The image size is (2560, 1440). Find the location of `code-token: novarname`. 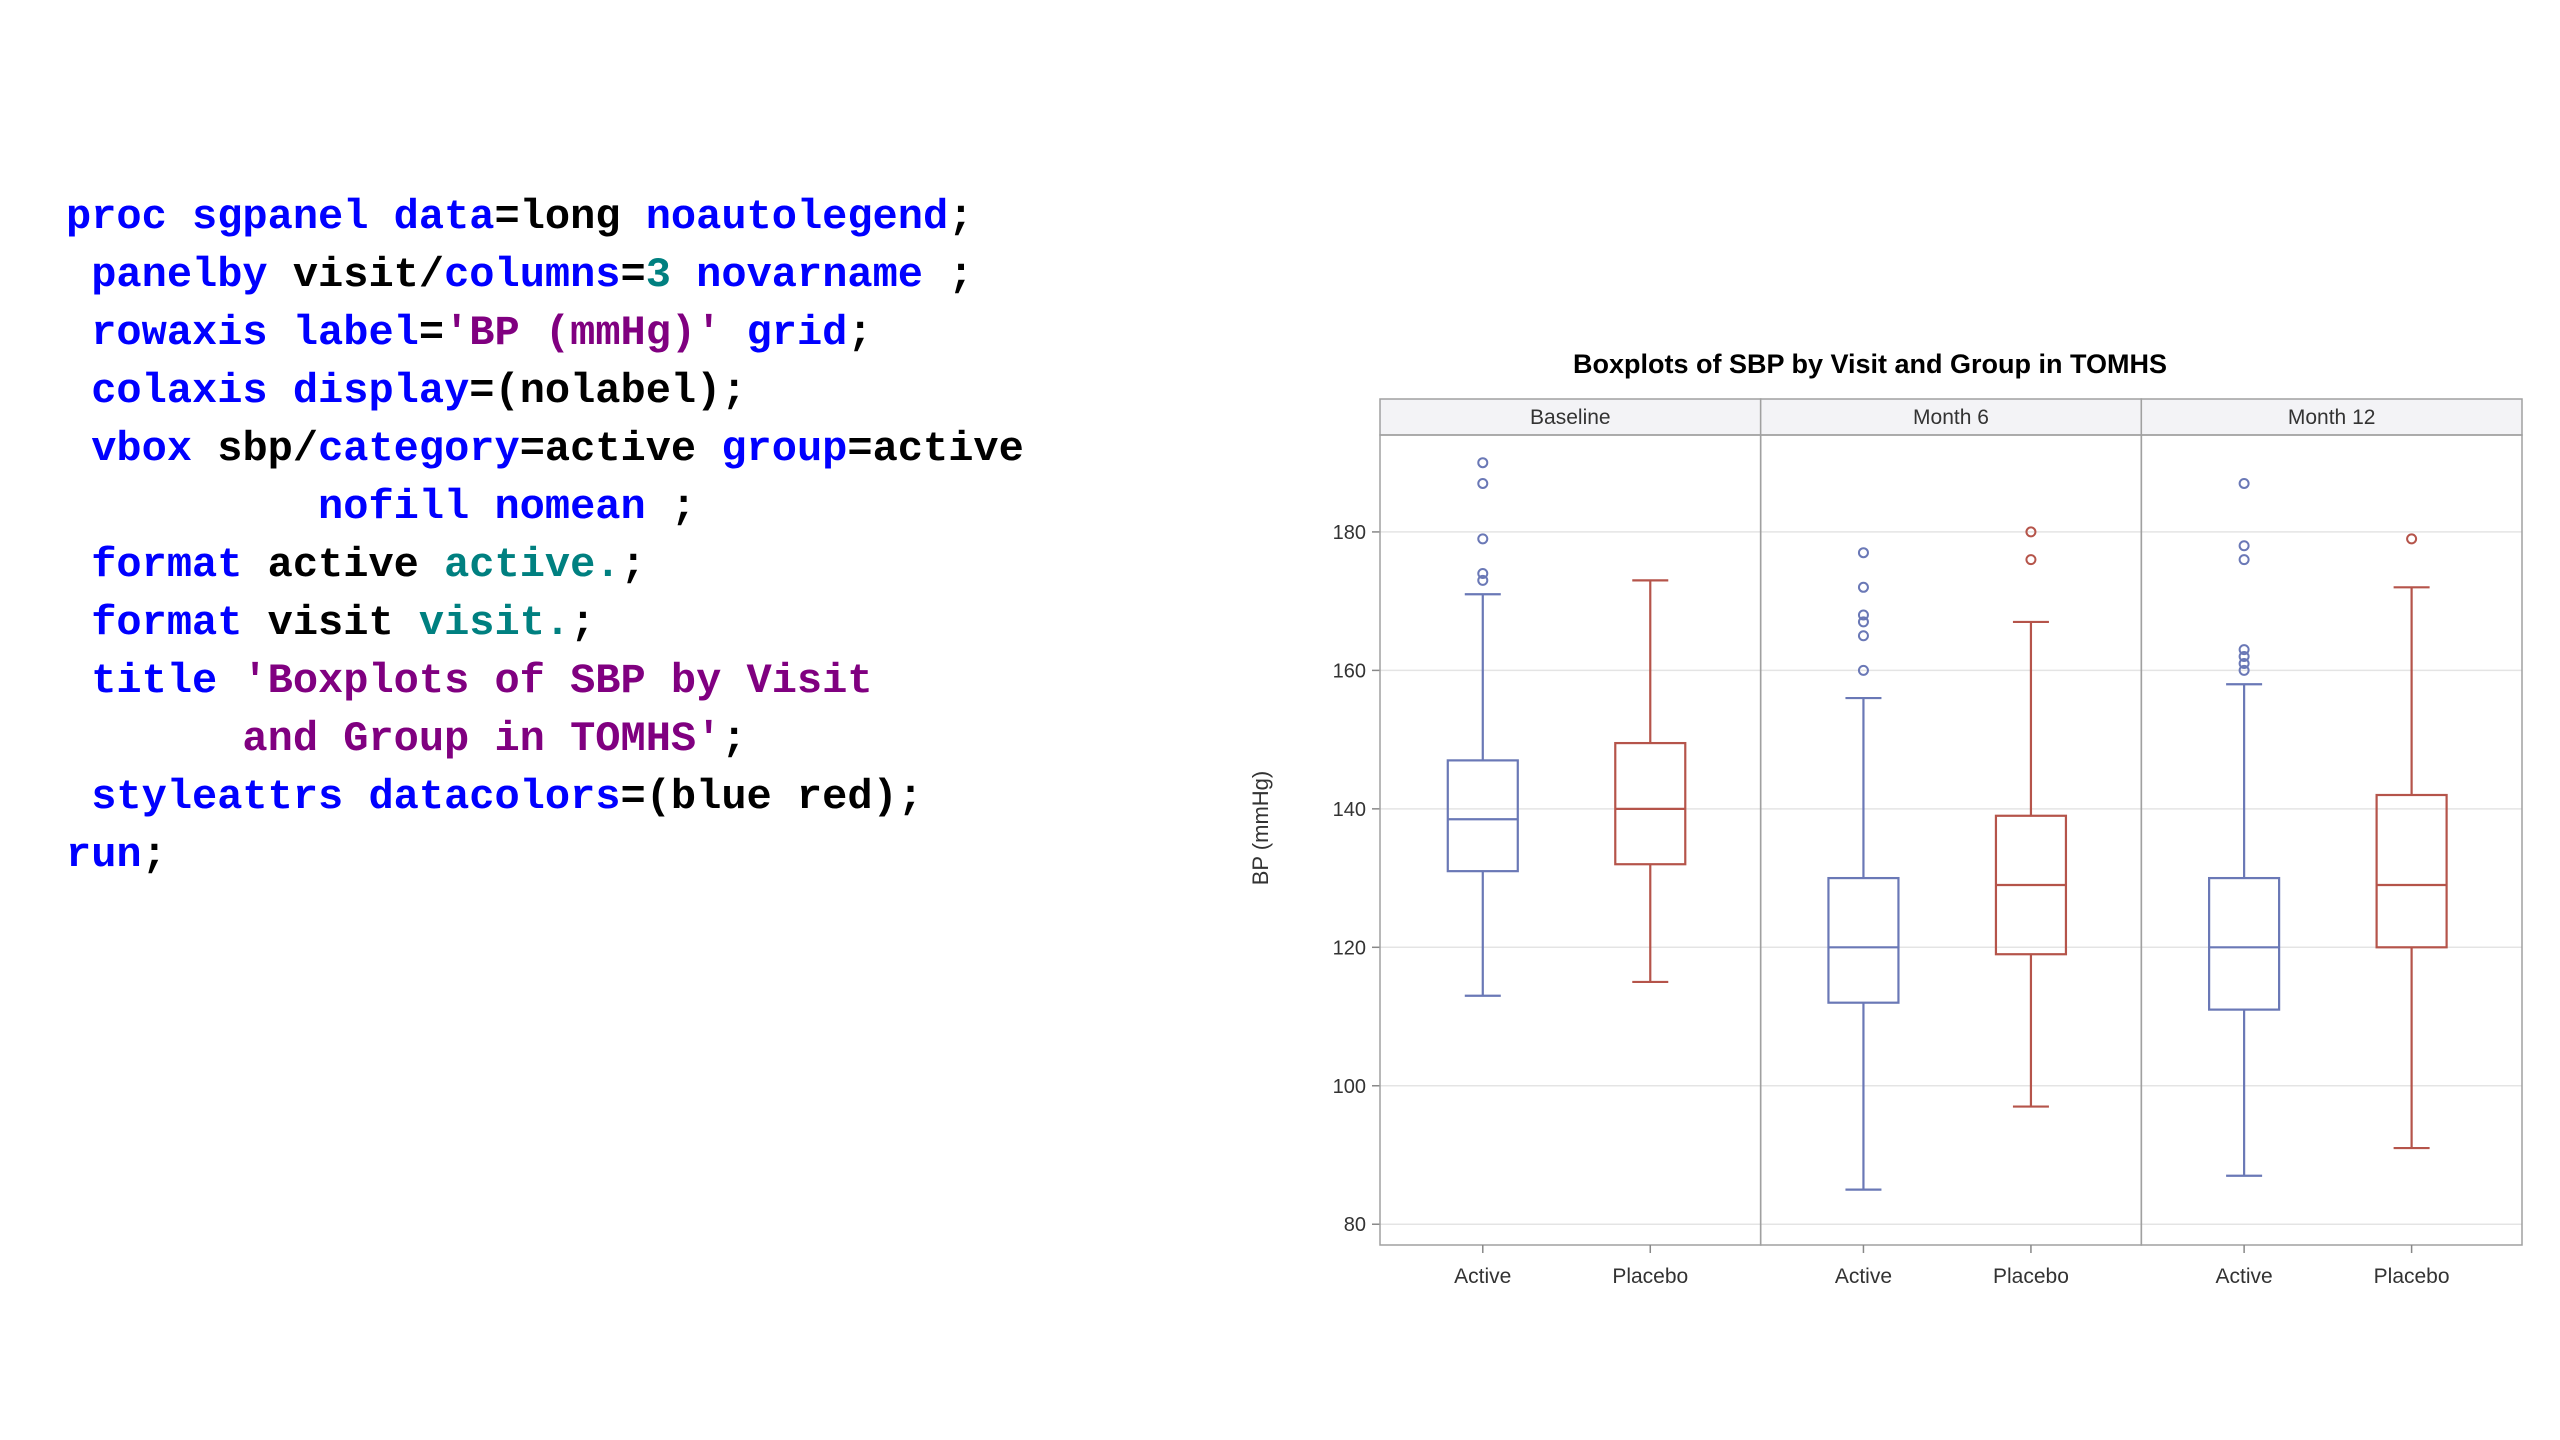

code-token: novarname is located at coordinates (810, 275).